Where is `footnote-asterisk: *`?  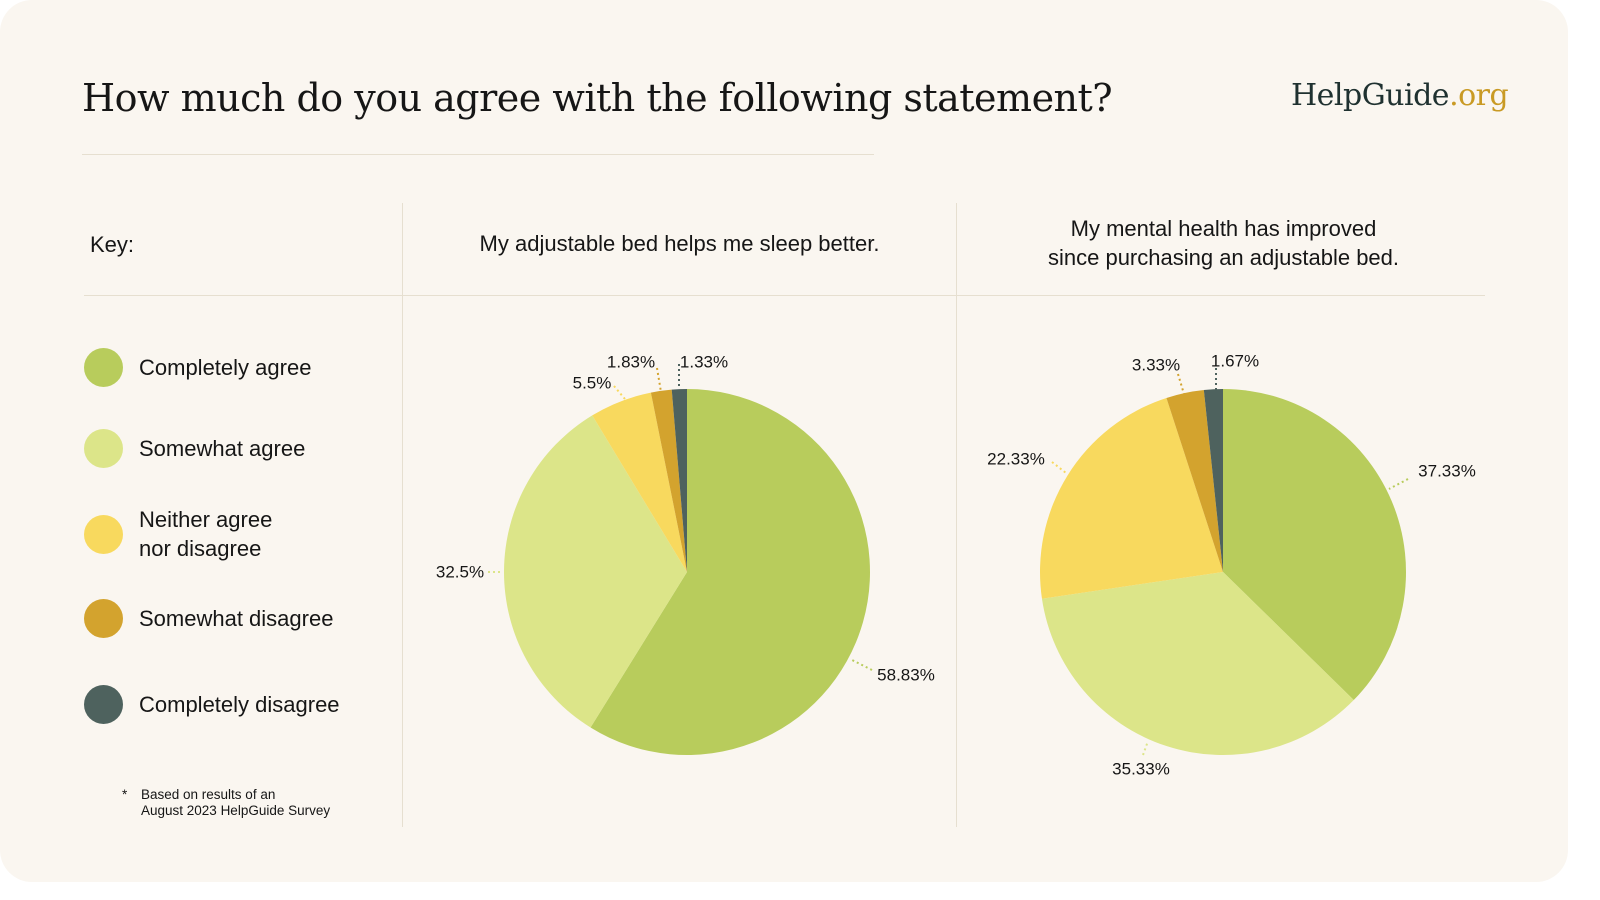
footnote-asterisk: * is located at coordinates (125, 794).